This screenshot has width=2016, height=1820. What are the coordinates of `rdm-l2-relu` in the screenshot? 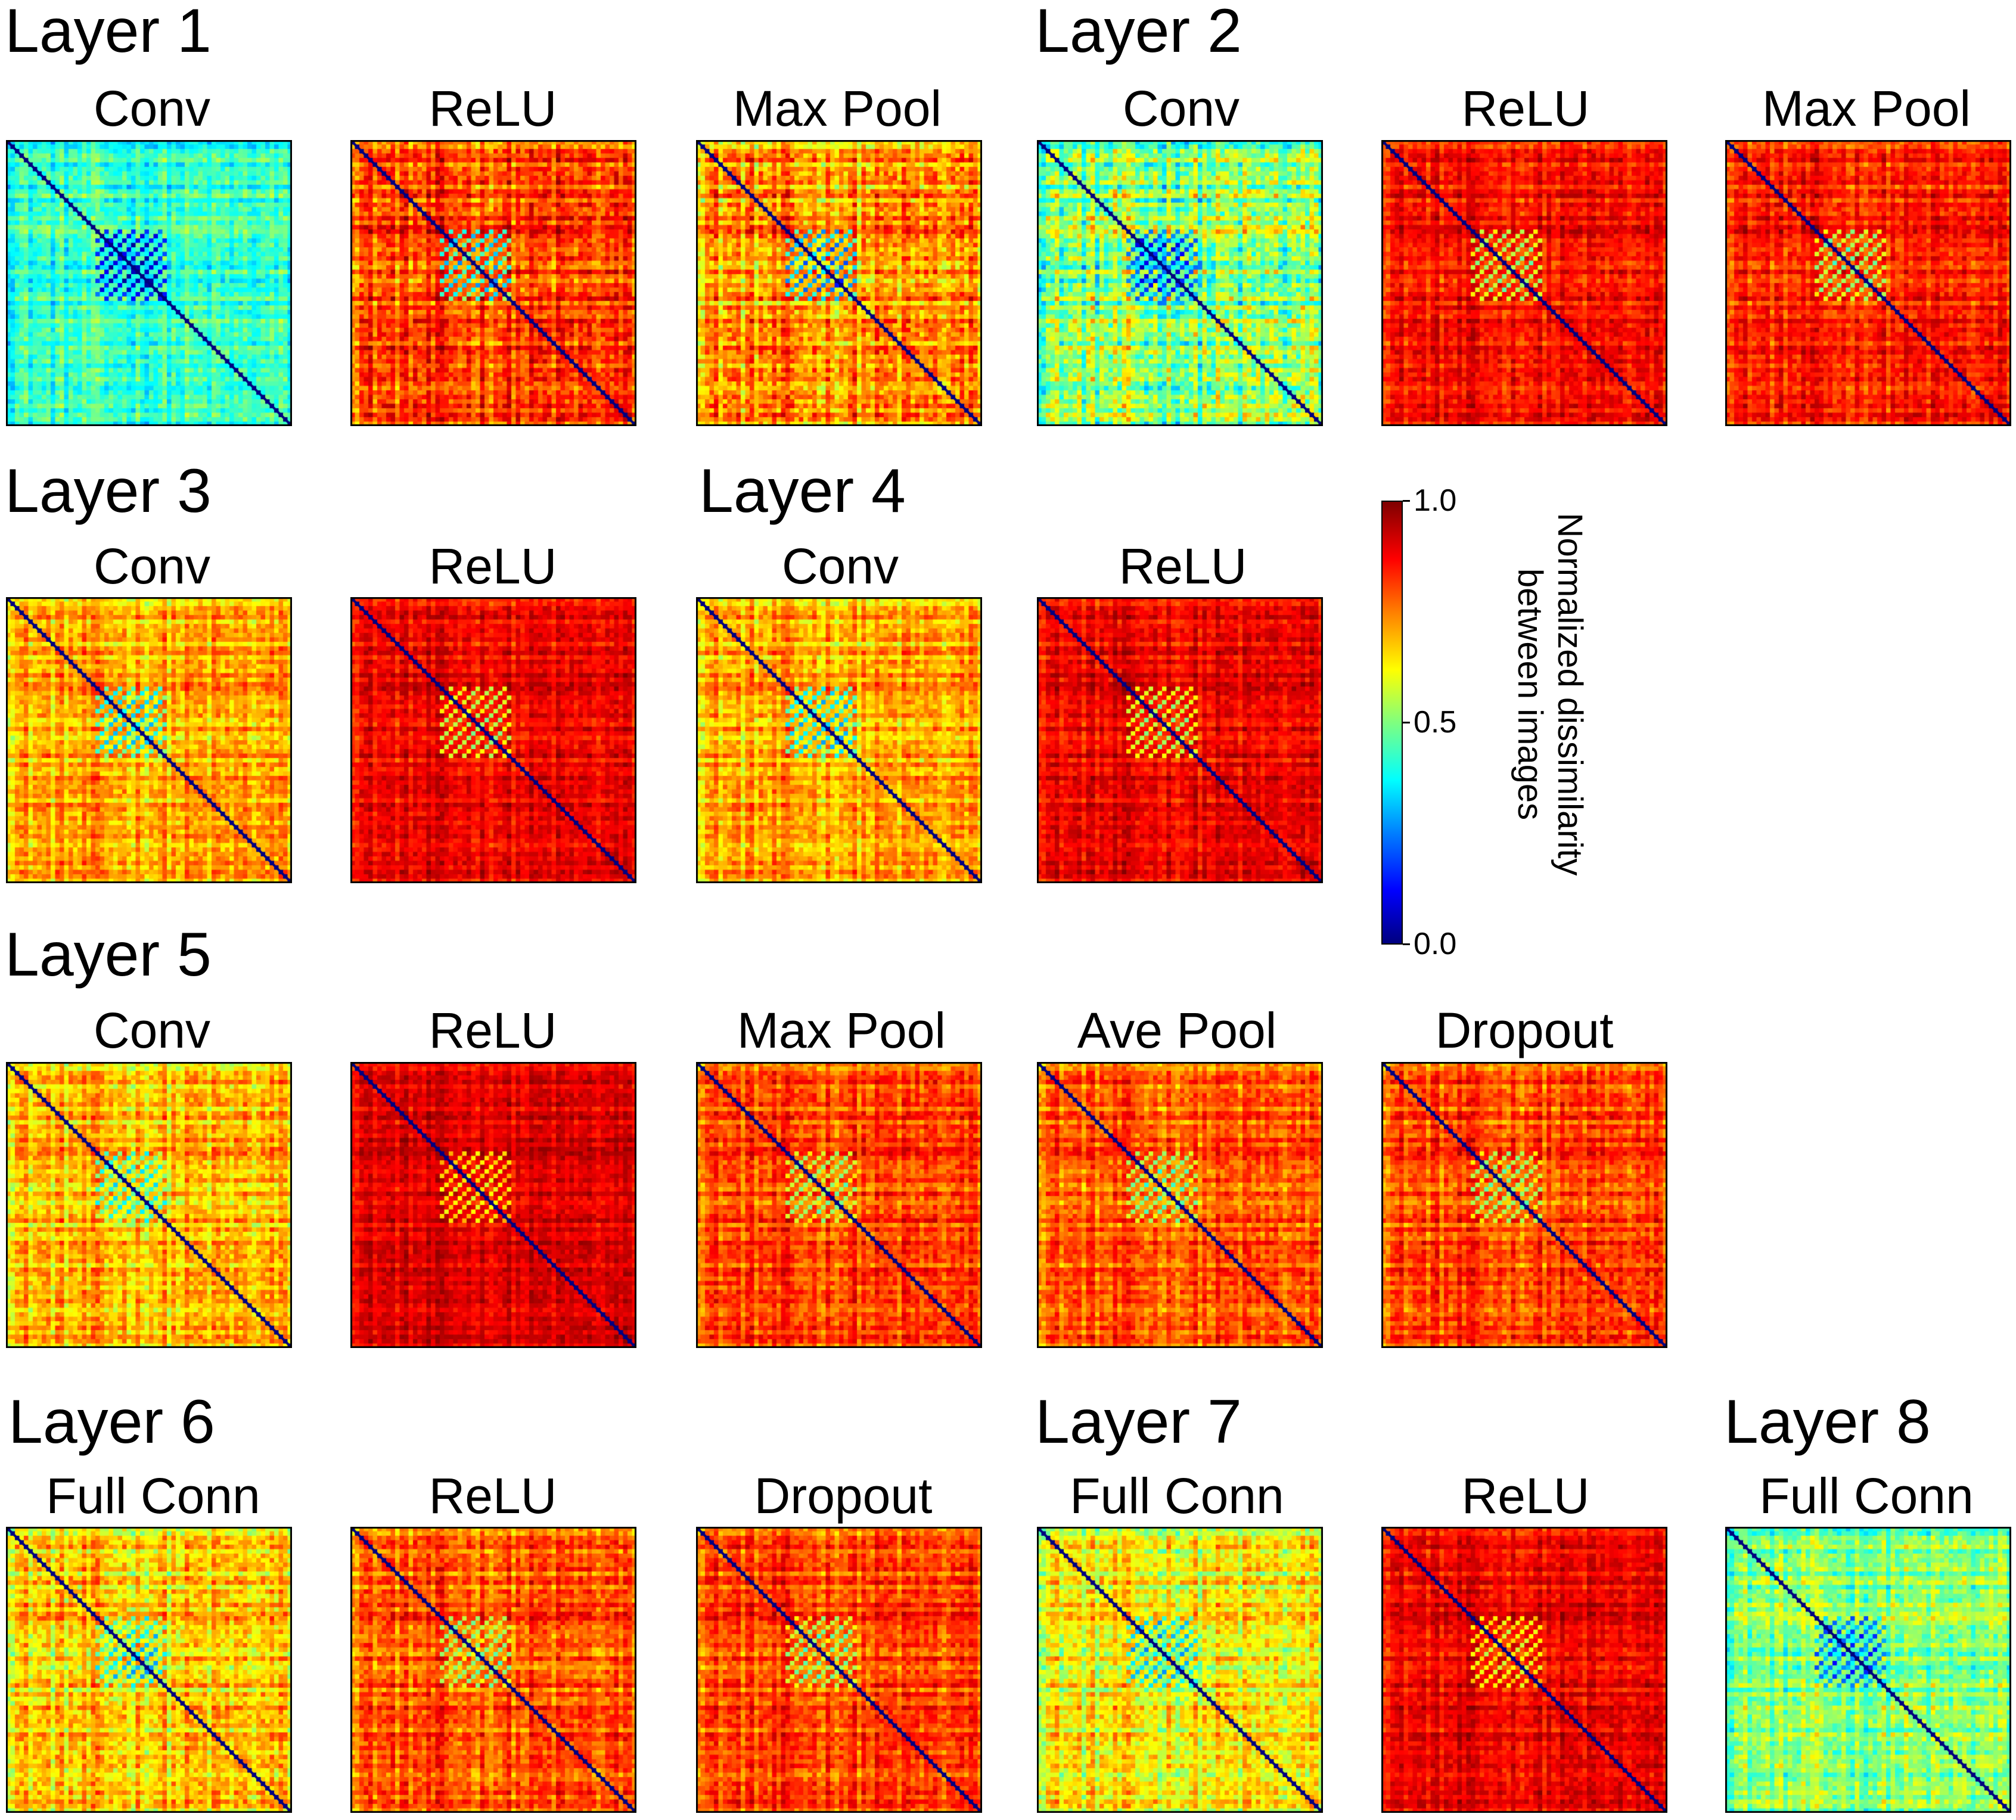 It's located at (1524, 283).